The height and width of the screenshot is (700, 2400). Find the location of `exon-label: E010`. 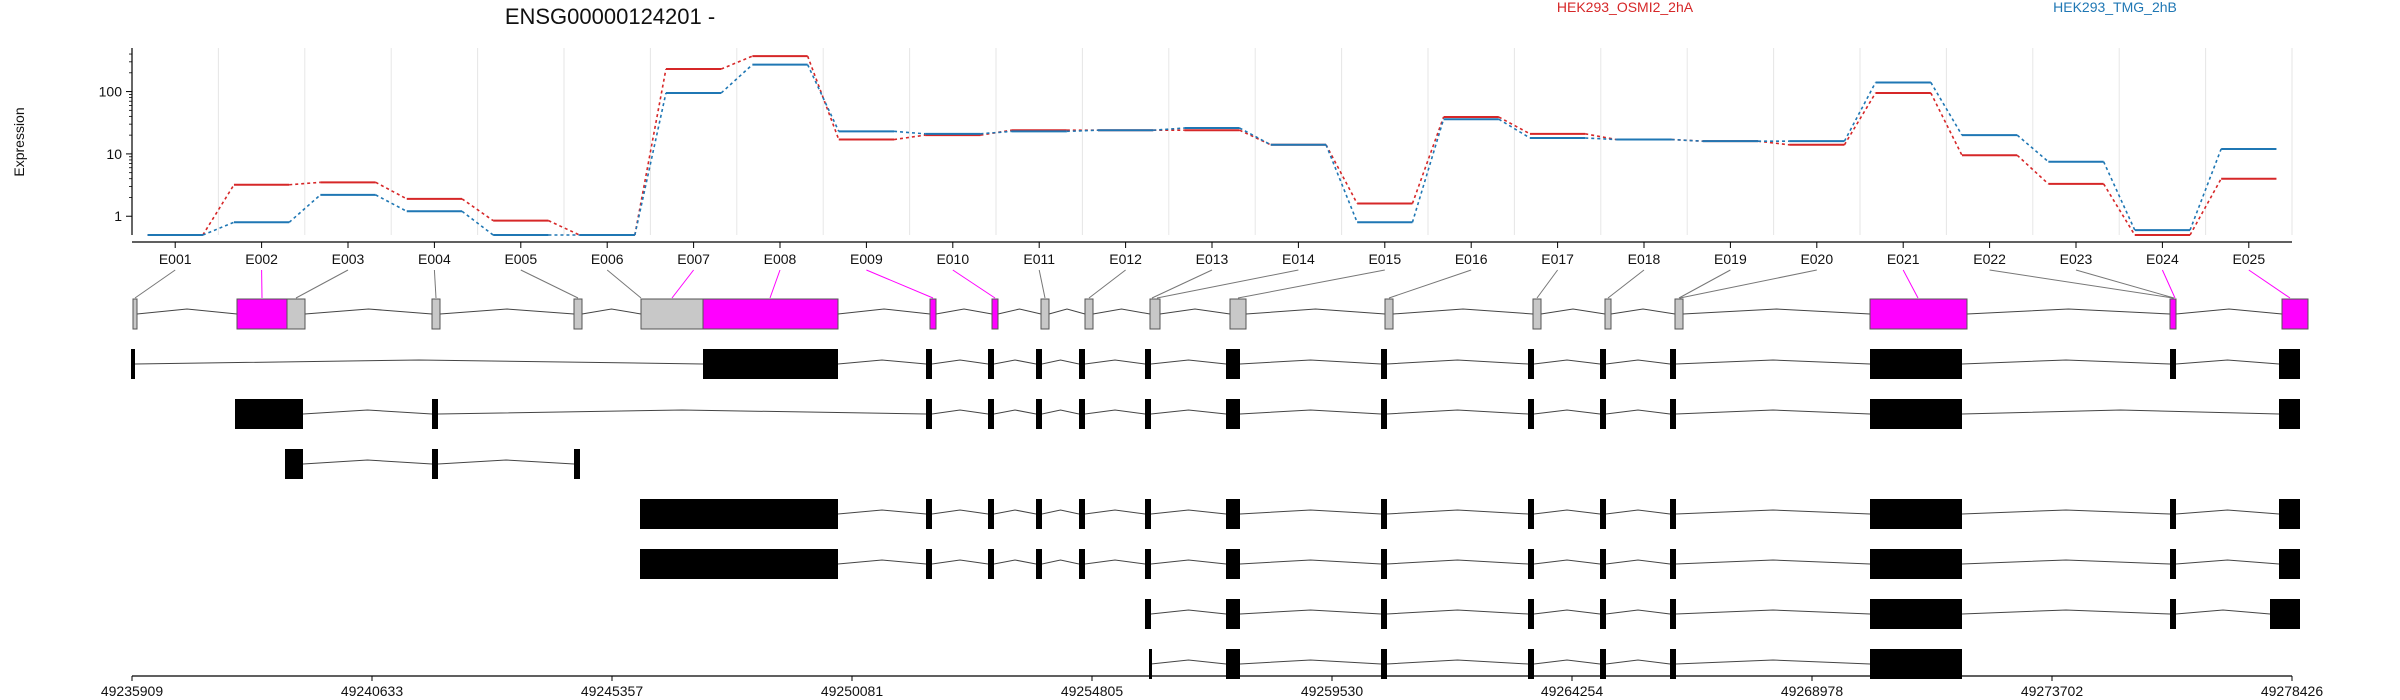

exon-label: E010 is located at coordinates (952, 259).